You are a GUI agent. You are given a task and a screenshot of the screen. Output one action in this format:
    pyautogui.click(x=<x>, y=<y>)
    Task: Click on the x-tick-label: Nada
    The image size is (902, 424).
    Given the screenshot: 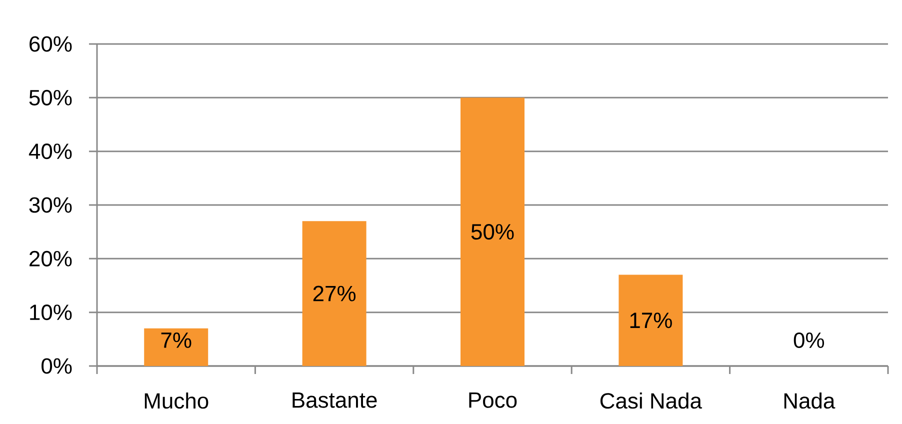 What is the action you would take?
    pyautogui.click(x=810, y=400)
    